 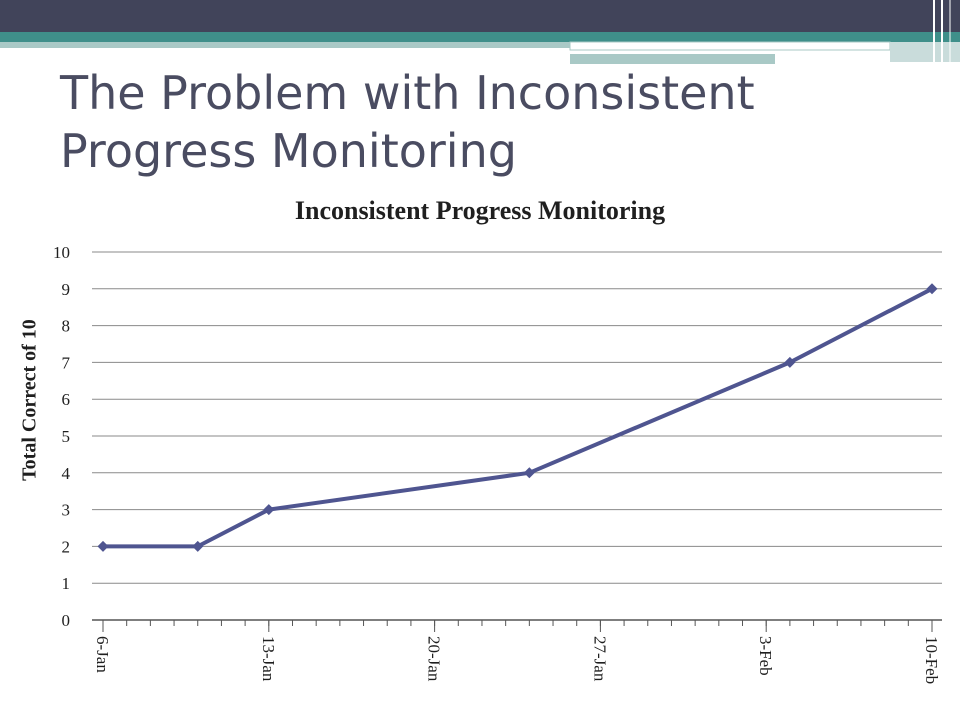 I want to click on chart-title: Inconsistent Progress Monitoring, so click(x=480, y=210).